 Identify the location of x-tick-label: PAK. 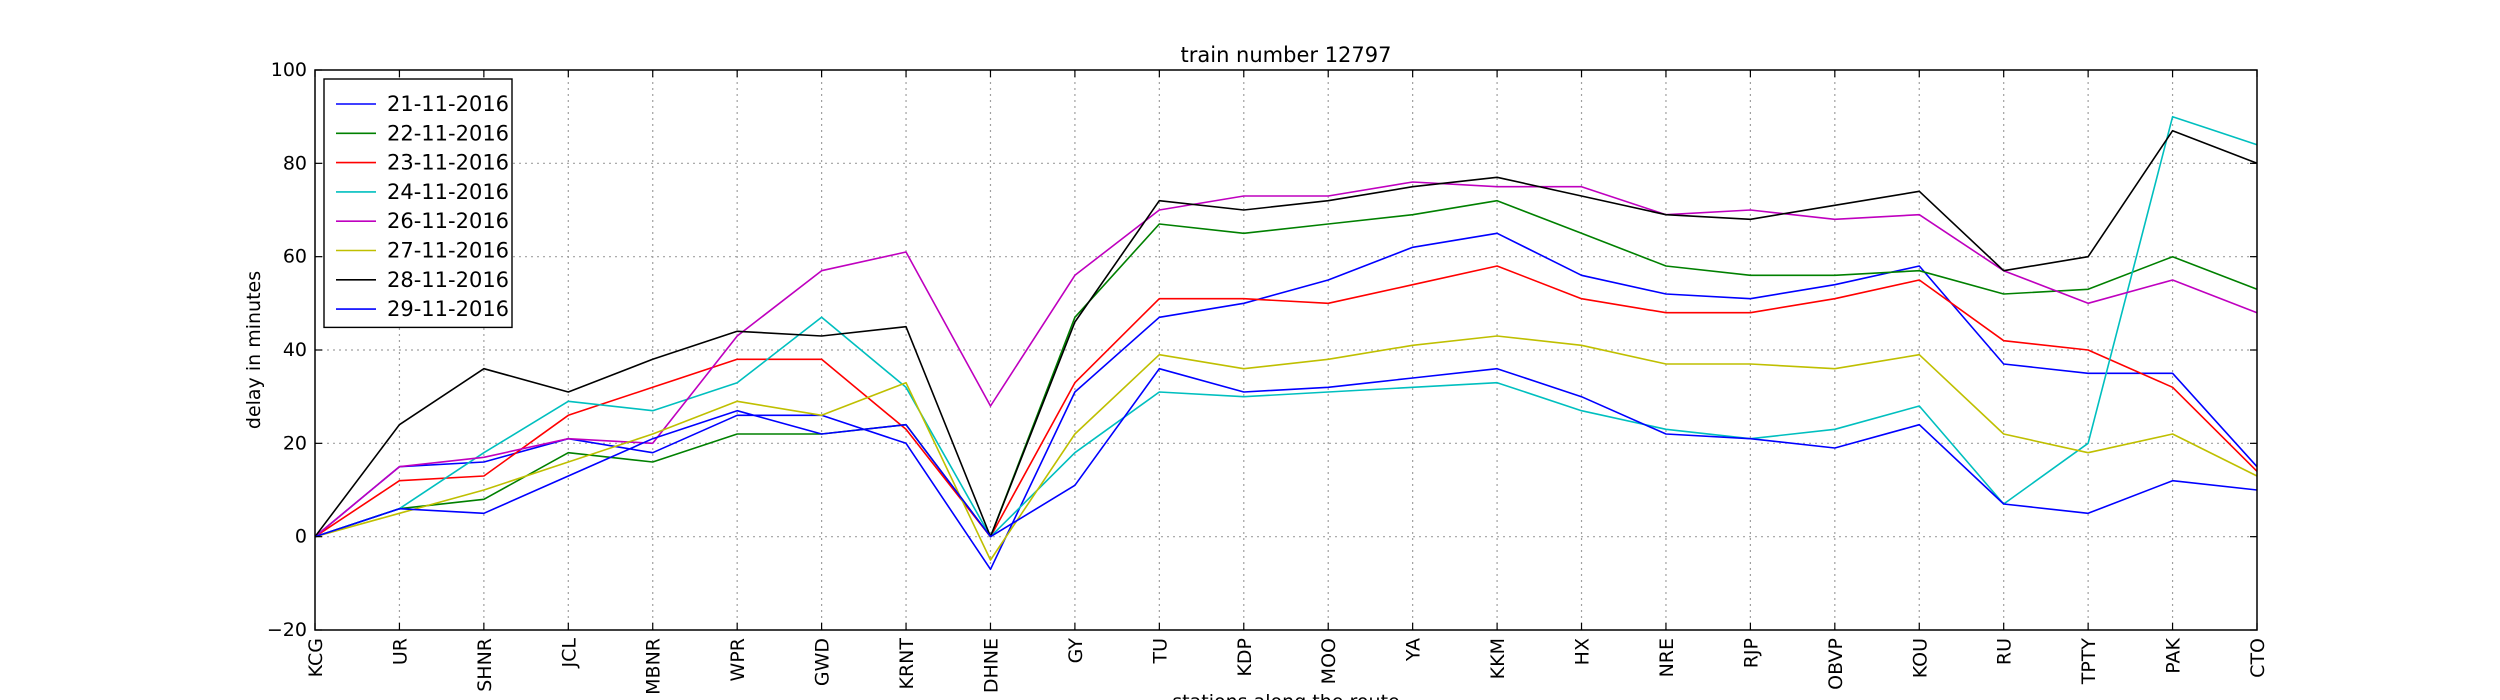
(2174, 655).